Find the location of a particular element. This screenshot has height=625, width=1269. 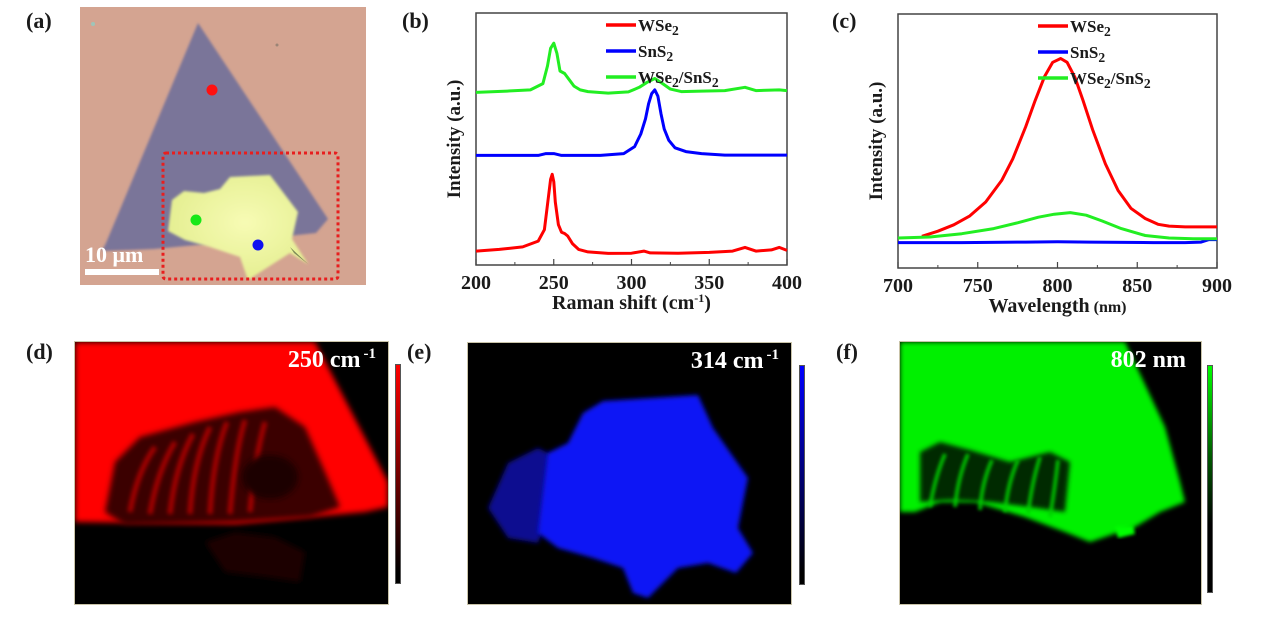

x-tick-label: 700 is located at coordinates (898, 286).